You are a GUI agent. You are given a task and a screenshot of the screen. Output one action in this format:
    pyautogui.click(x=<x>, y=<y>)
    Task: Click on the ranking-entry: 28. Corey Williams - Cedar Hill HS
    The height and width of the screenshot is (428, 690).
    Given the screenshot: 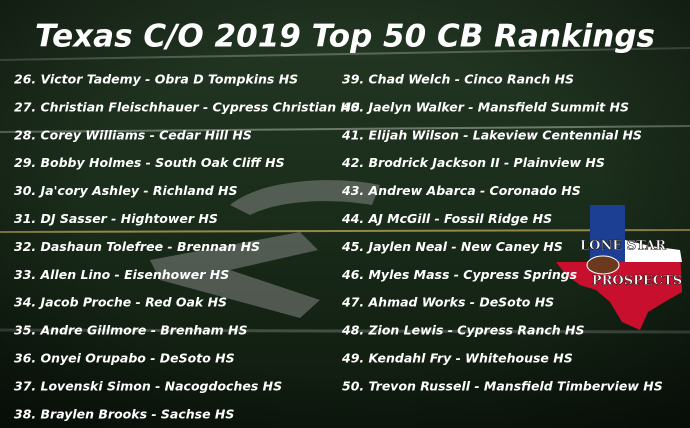 What is the action you would take?
    pyautogui.click(x=133, y=134)
    